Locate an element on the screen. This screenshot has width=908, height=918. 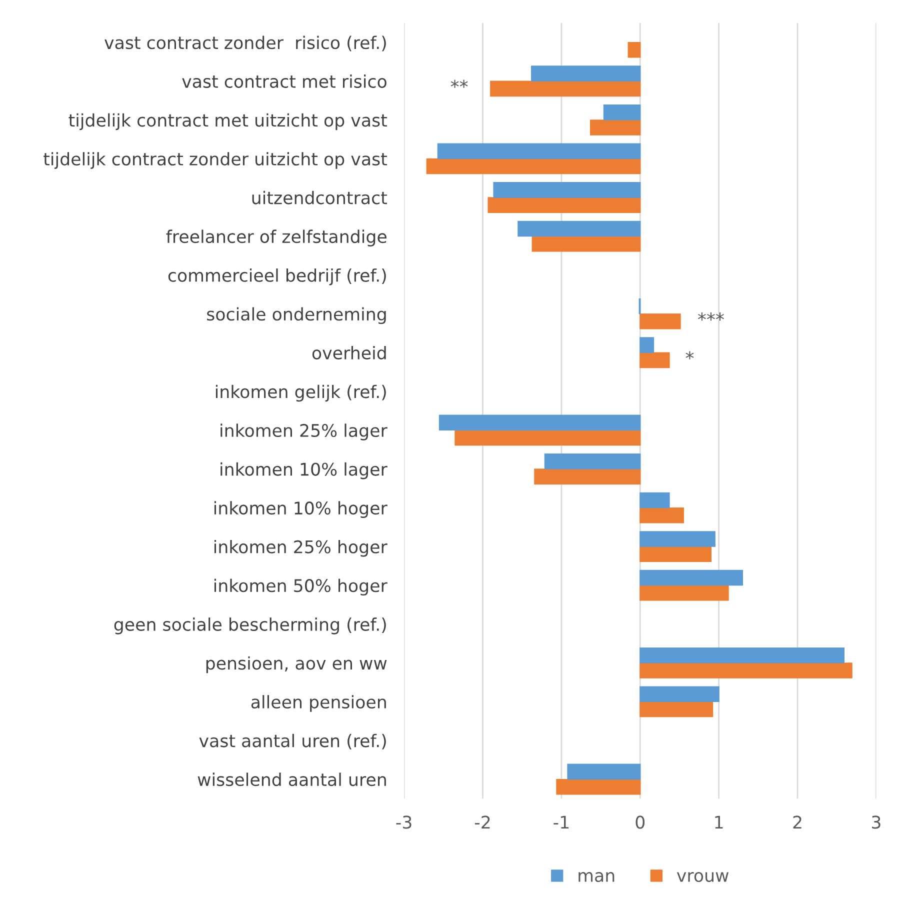
x-tick-label: -2 is located at coordinates (482, 822).